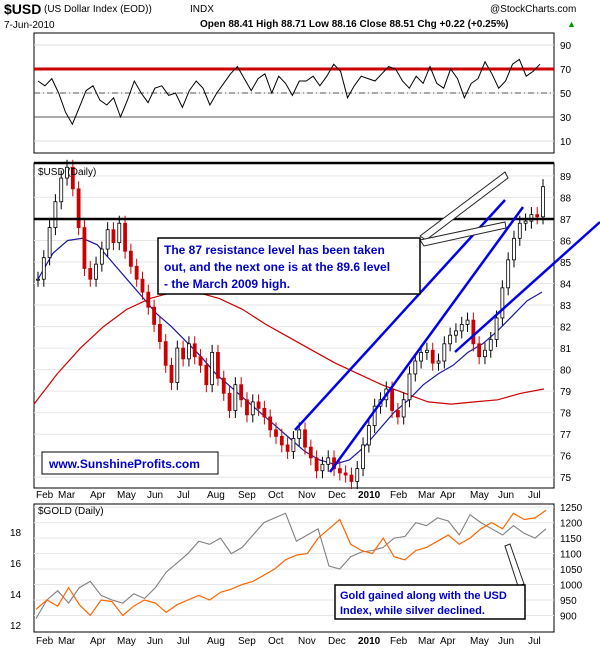 This screenshot has width=600, height=650. I want to click on gold-x-tick: Aug, so click(216, 641).